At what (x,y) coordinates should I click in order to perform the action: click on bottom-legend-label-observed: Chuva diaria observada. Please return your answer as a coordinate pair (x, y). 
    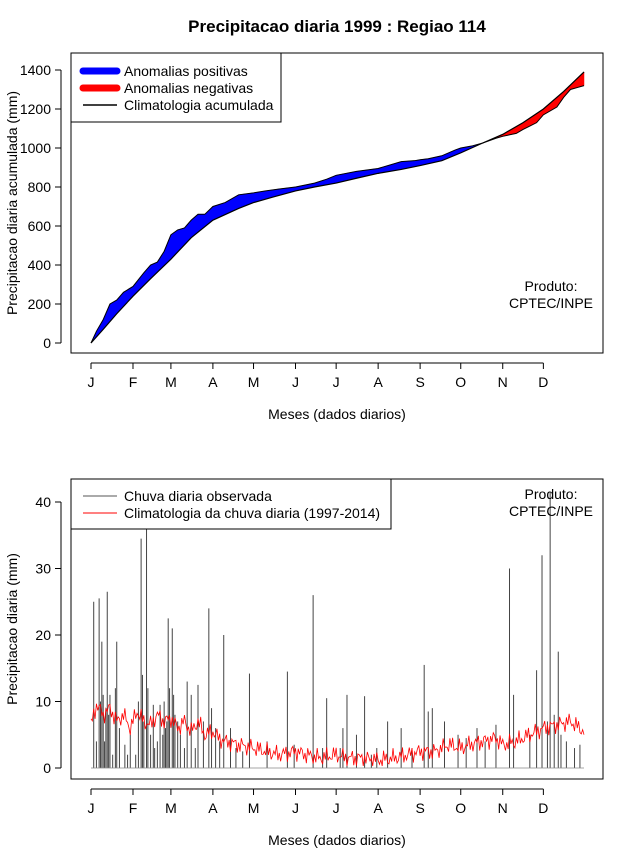
    Looking at the image, I should click on (198, 496).